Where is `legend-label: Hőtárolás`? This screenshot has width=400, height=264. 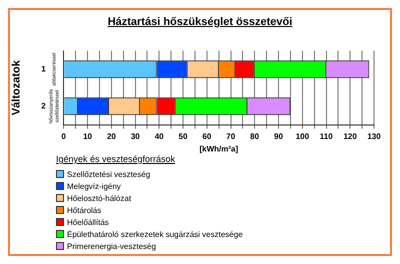 legend-label: Hőtárolás is located at coordinates (84, 210).